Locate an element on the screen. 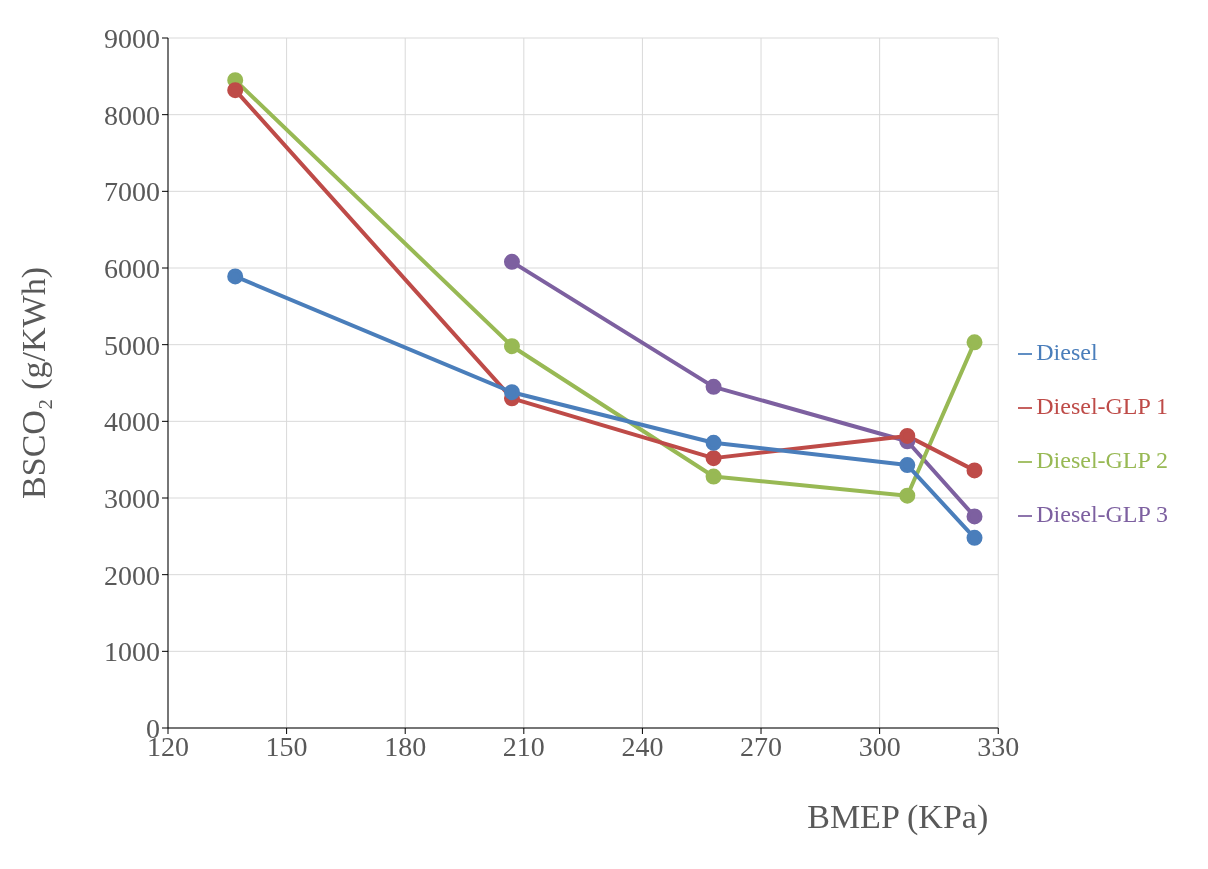 This screenshot has width=1208, height=869. y-tick-label: 6000 is located at coordinates (132, 268).